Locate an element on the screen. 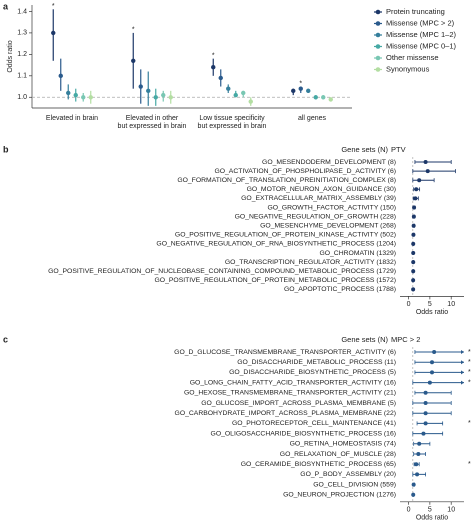 The image size is (474, 524). panel-label: b is located at coordinates (6, 149).